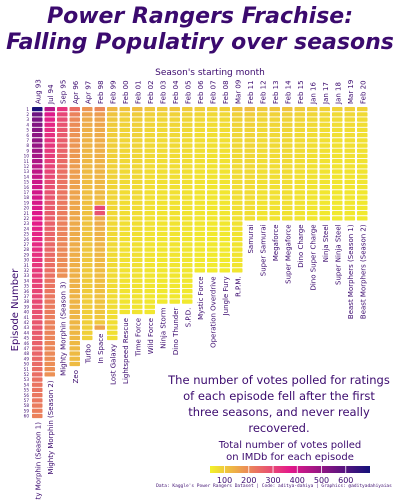 The width and height of the screenshot is (400, 500). What do you see at coordinates (338, 93) in the screenshot?
I see `season-start-label: Jan 18` at bounding box center [338, 93].